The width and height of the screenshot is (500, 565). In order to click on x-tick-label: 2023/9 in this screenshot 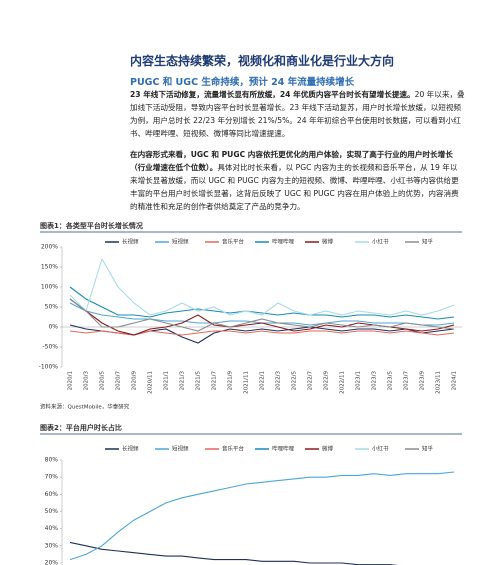, I will do `click(423, 381)`.